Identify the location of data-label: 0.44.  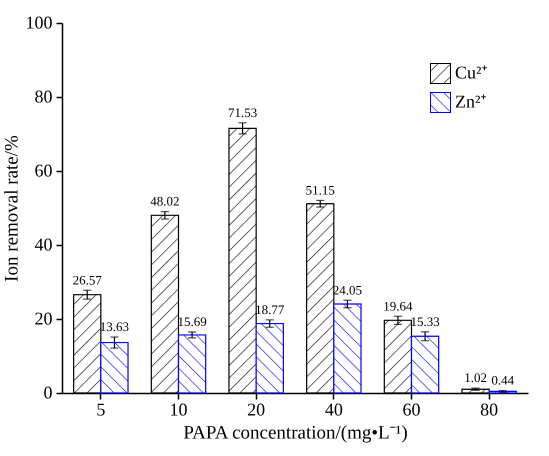
(503, 380).